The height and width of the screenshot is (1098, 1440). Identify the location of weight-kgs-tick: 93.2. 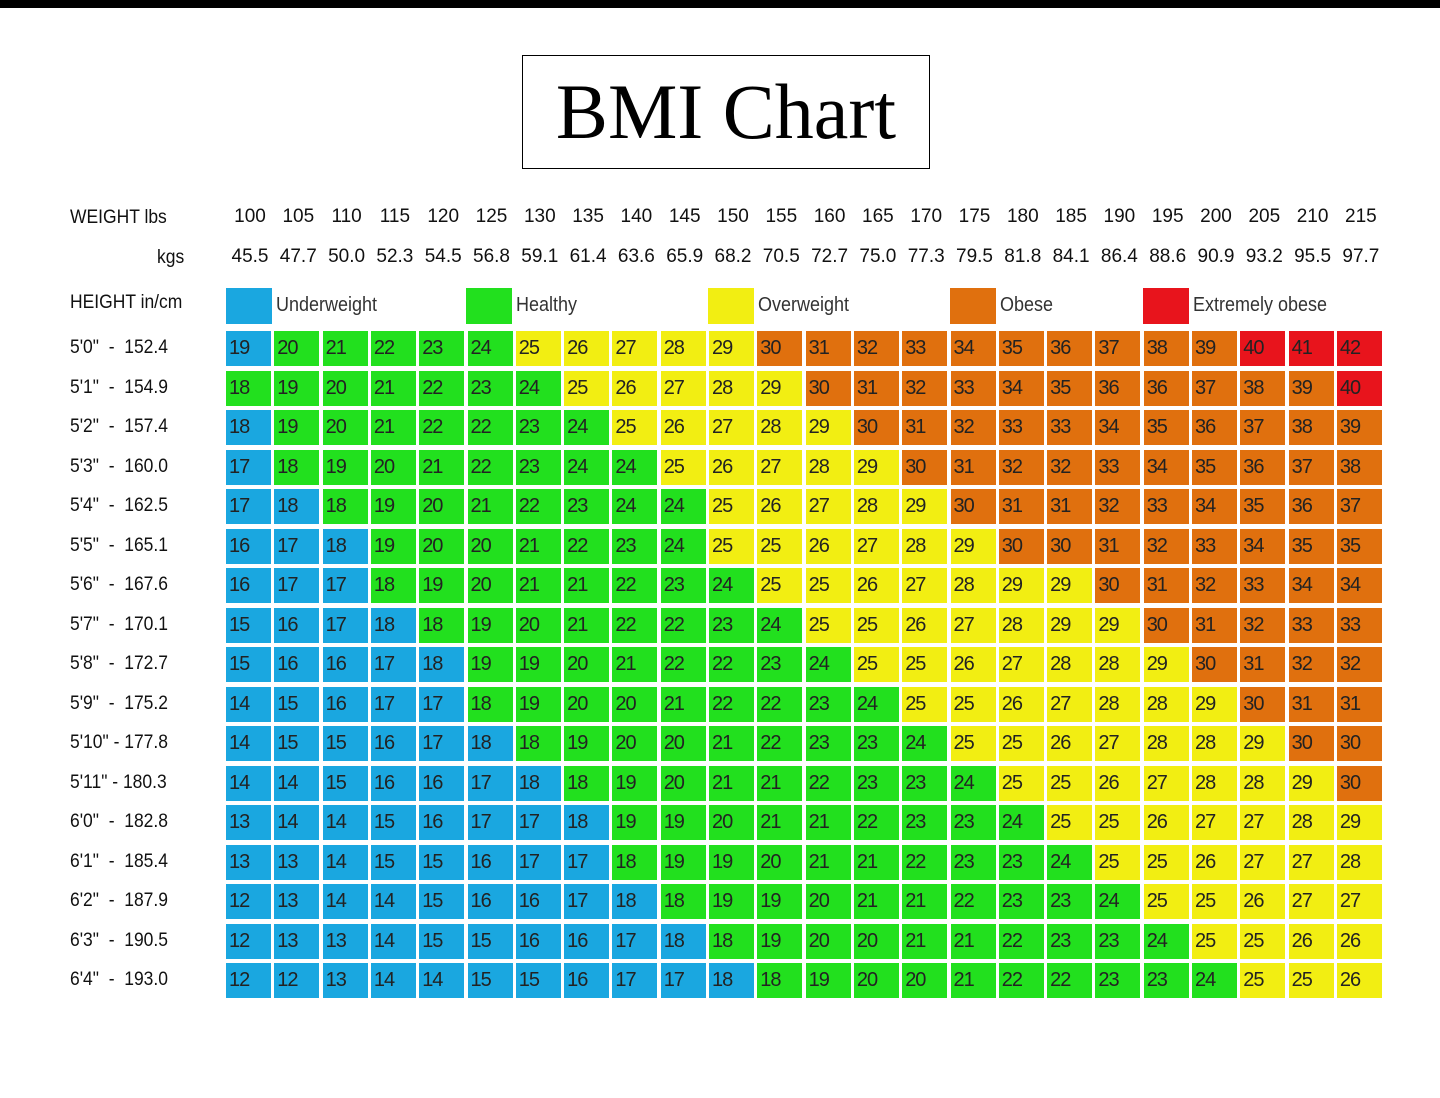
(1264, 256).